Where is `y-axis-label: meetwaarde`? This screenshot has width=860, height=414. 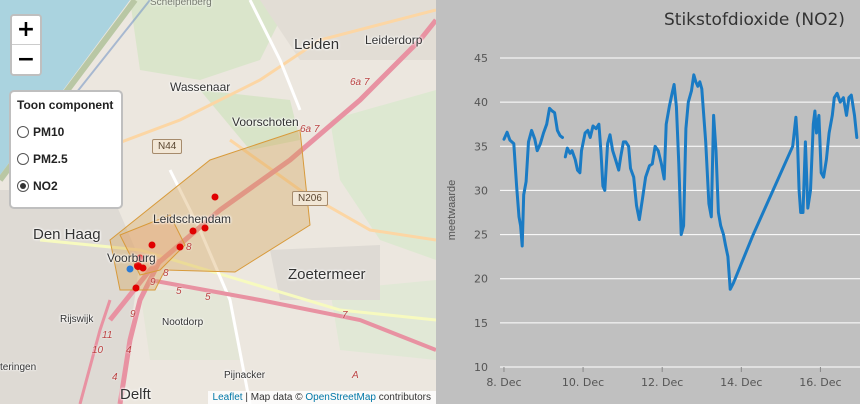 y-axis-label: meetwaarde is located at coordinates (452, 210).